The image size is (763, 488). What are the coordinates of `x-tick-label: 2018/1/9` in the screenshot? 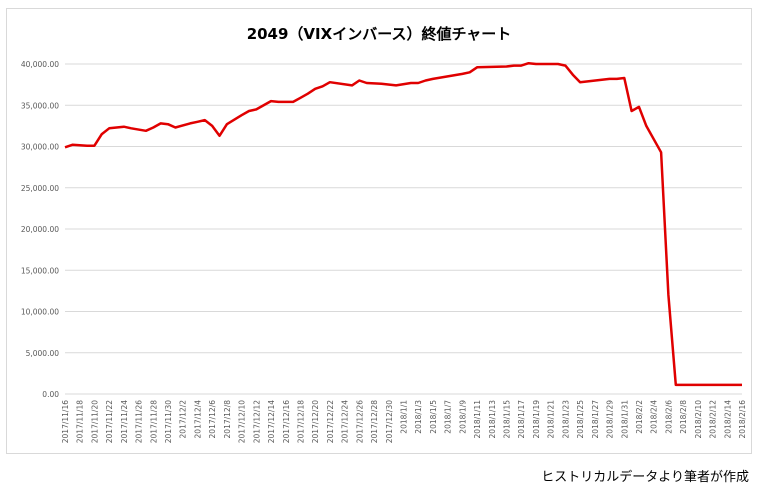 It's located at (462, 417).